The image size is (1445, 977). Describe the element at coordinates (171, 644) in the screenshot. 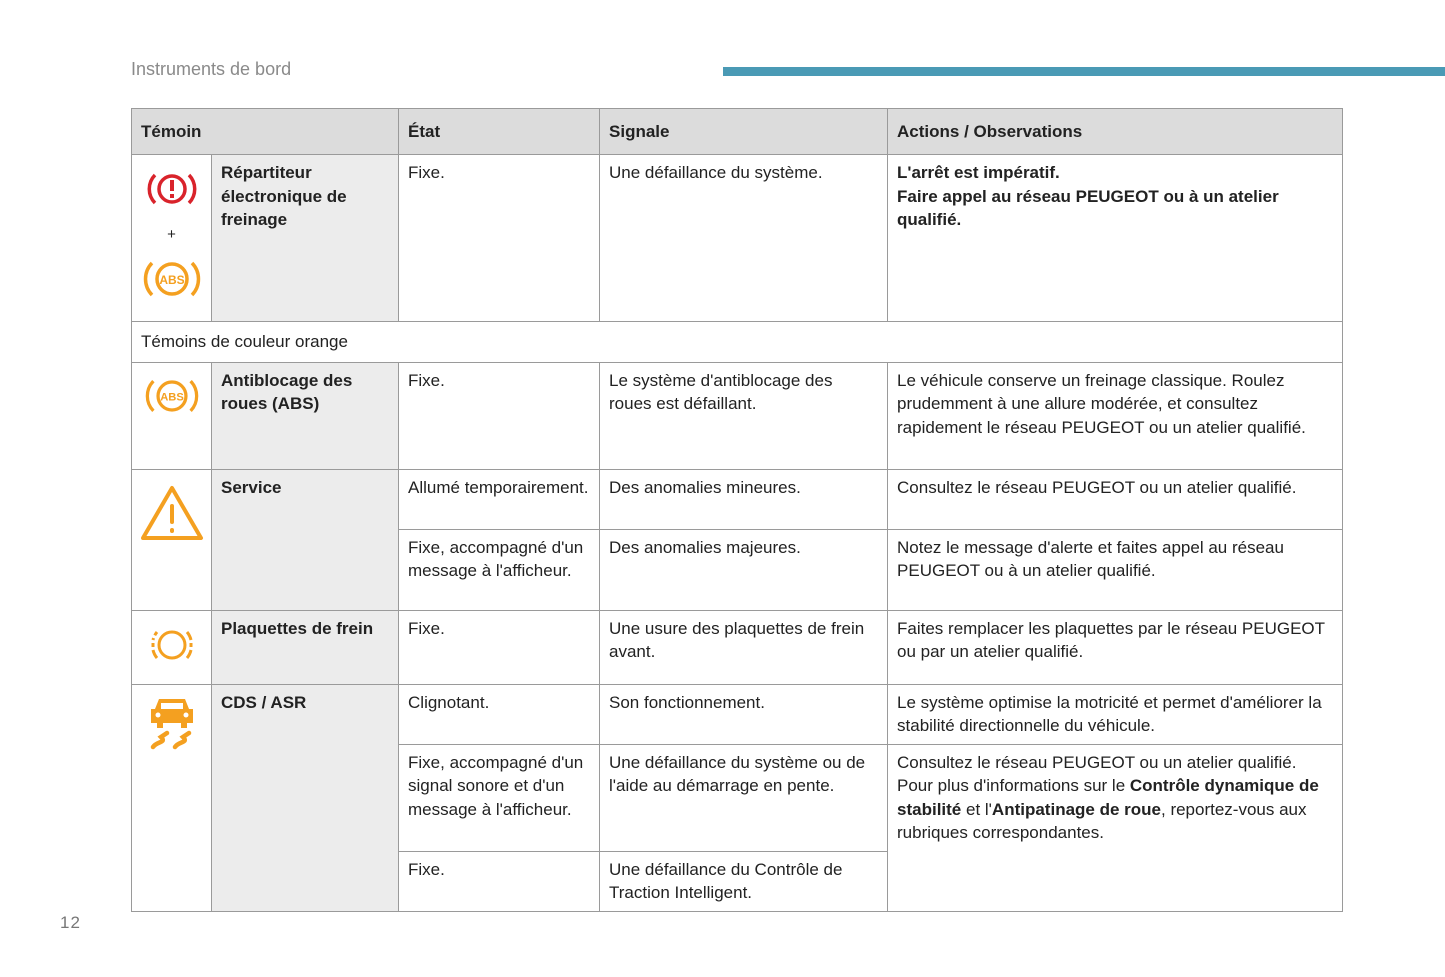

I see `brake-pads-icon` at that location.